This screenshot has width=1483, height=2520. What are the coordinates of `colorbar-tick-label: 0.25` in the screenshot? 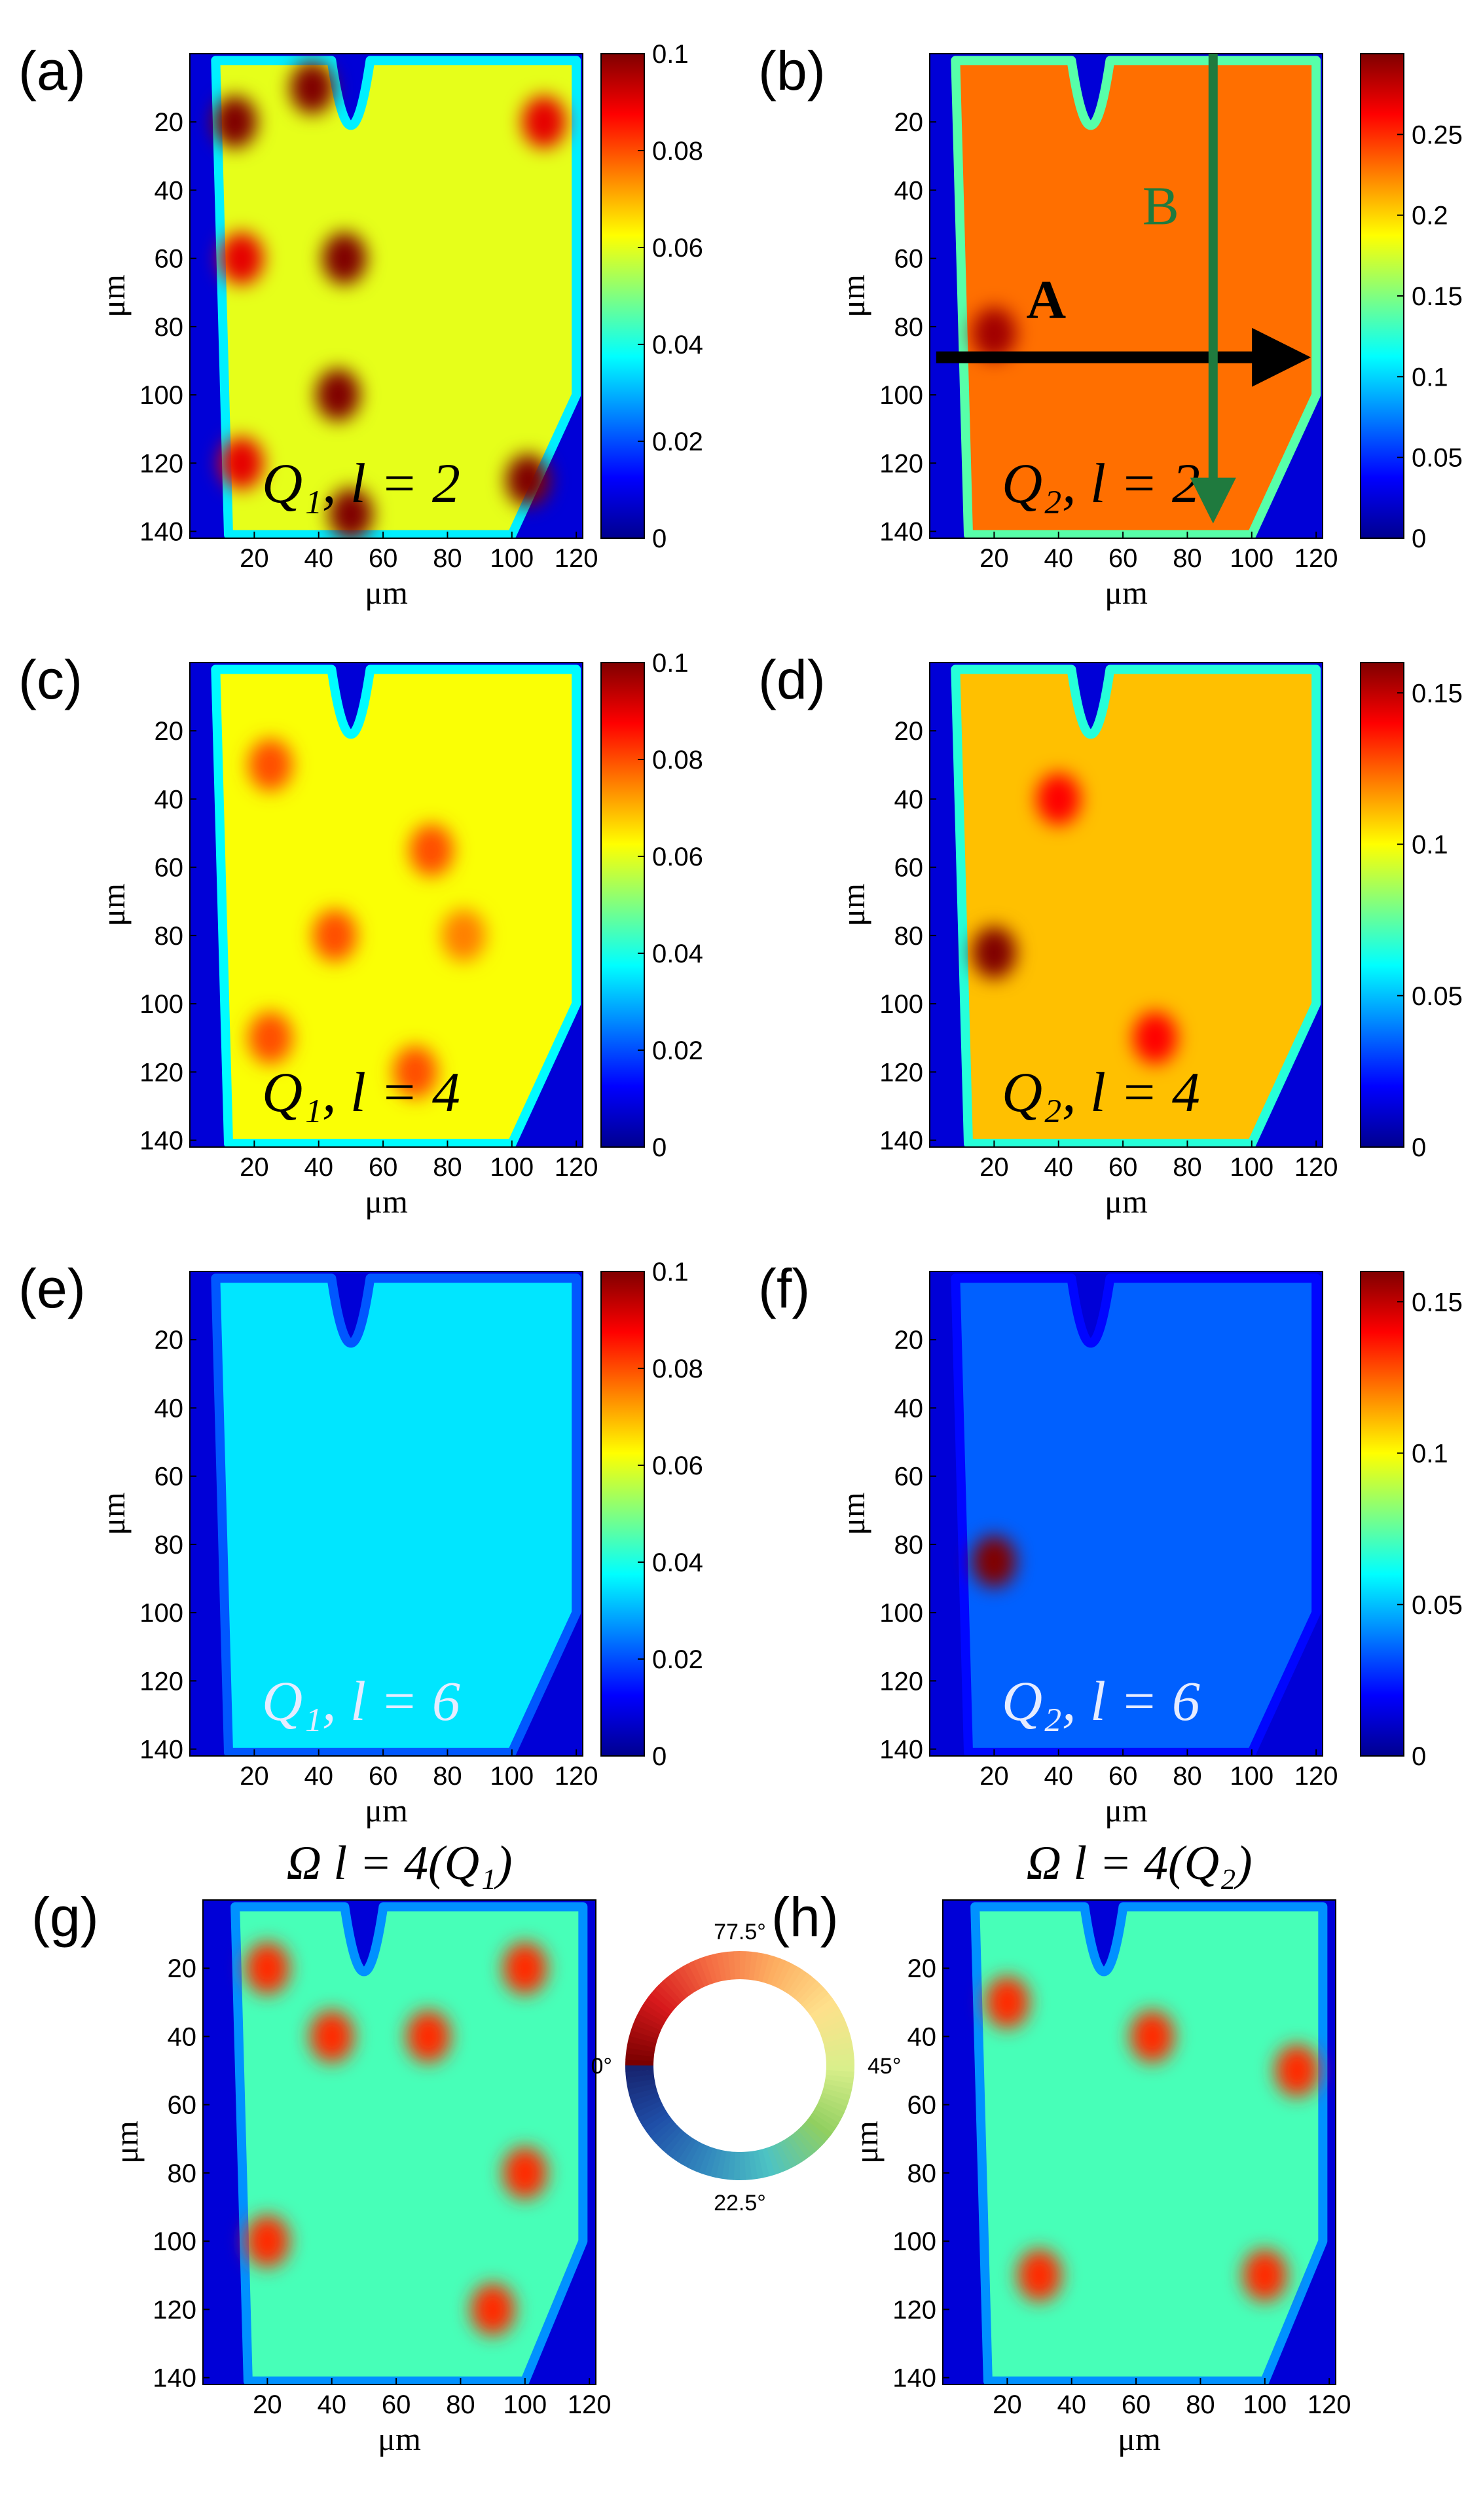 It's located at (1437, 134).